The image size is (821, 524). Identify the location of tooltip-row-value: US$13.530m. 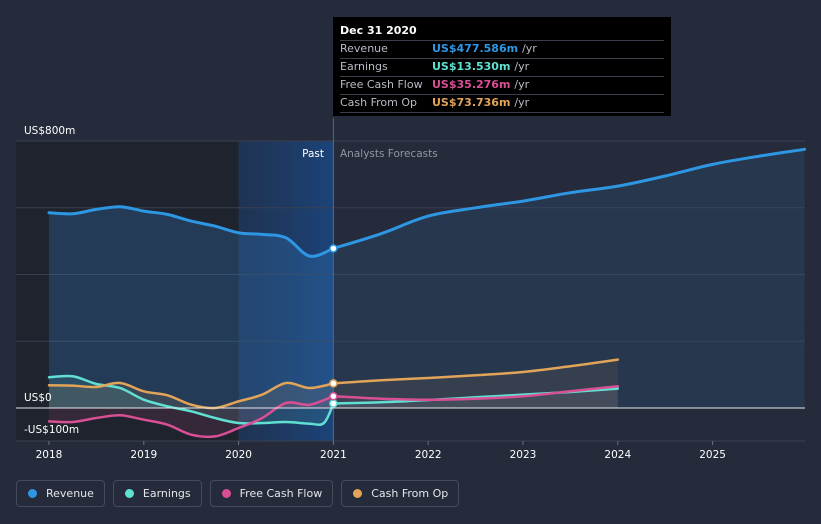
(471, 66).